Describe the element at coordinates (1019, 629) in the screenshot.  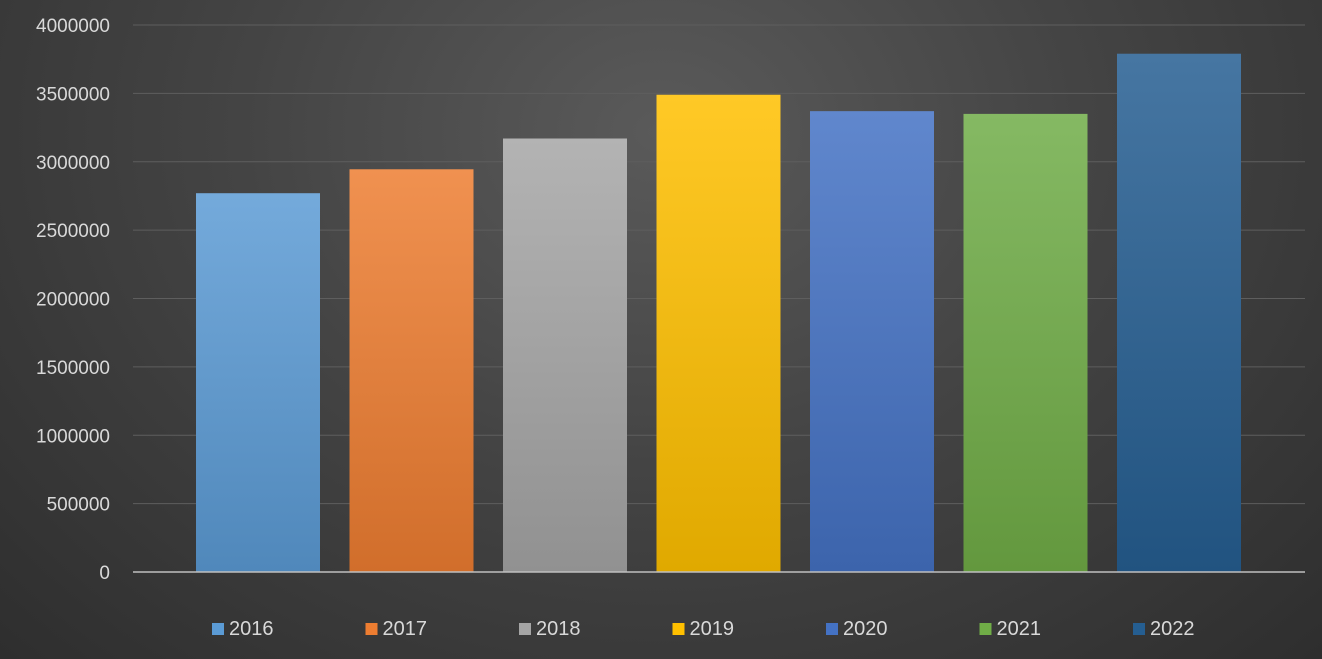
I see `legend-label-2021: 2021` at that location.